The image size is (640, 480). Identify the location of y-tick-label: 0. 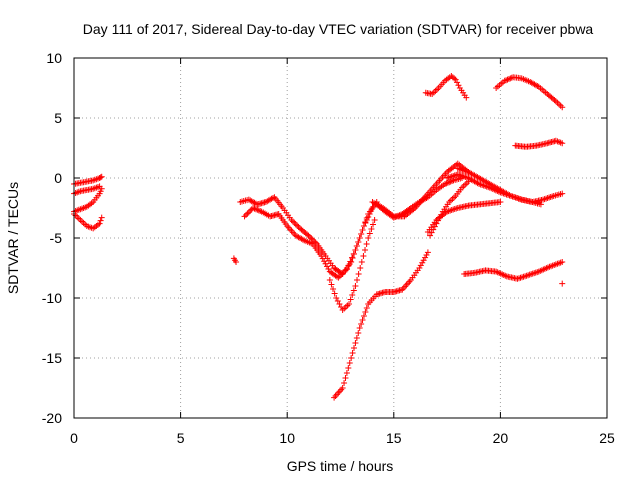
(58, 178).